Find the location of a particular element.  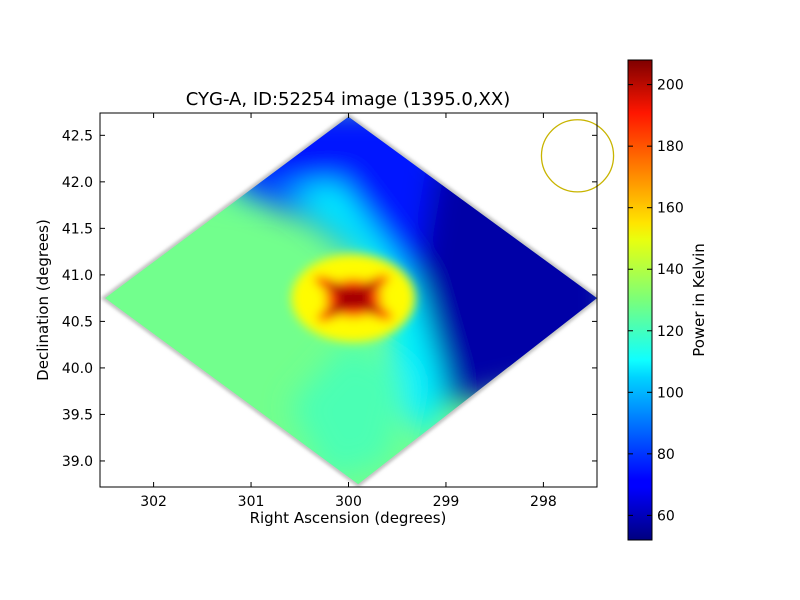

colorbar: 60 80 100 120 140 160 180 200 Power in Kelvin is located at coordinates (667, 300).